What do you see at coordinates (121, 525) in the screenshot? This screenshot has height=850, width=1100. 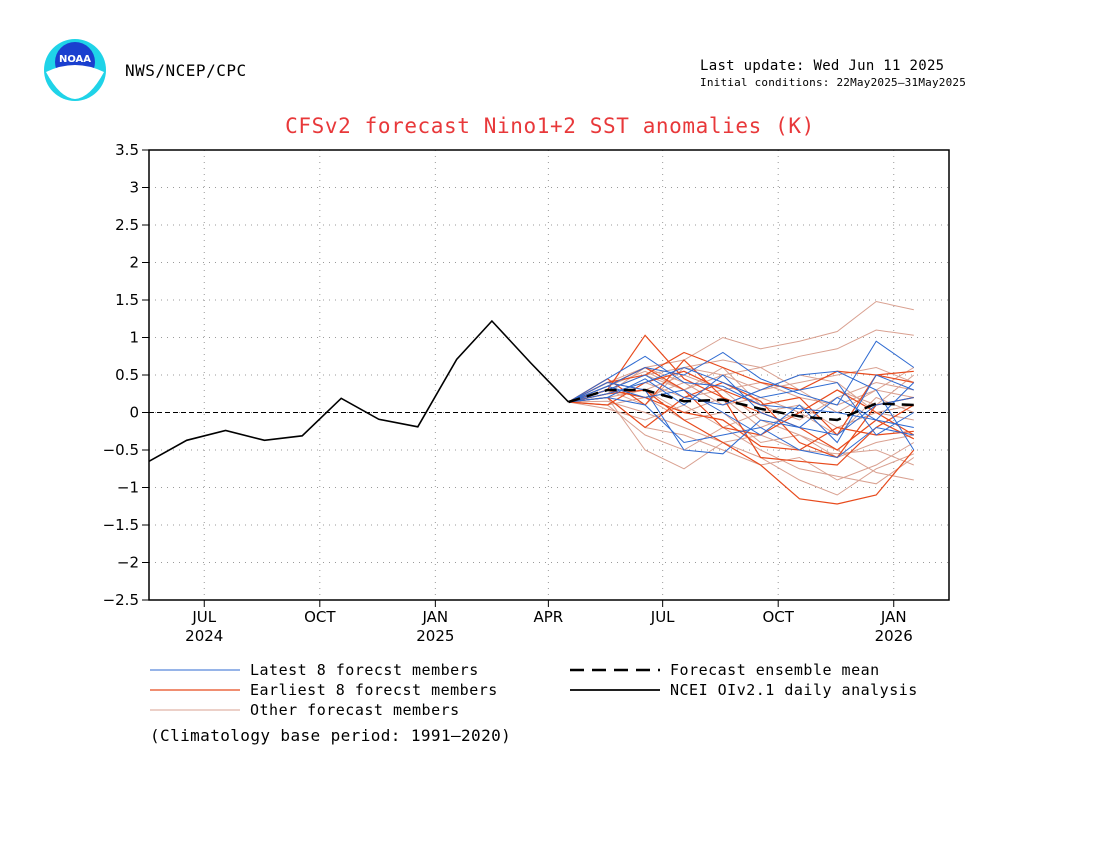 I see `y-tick-label: −1.5` at bounding box center [121, 525].